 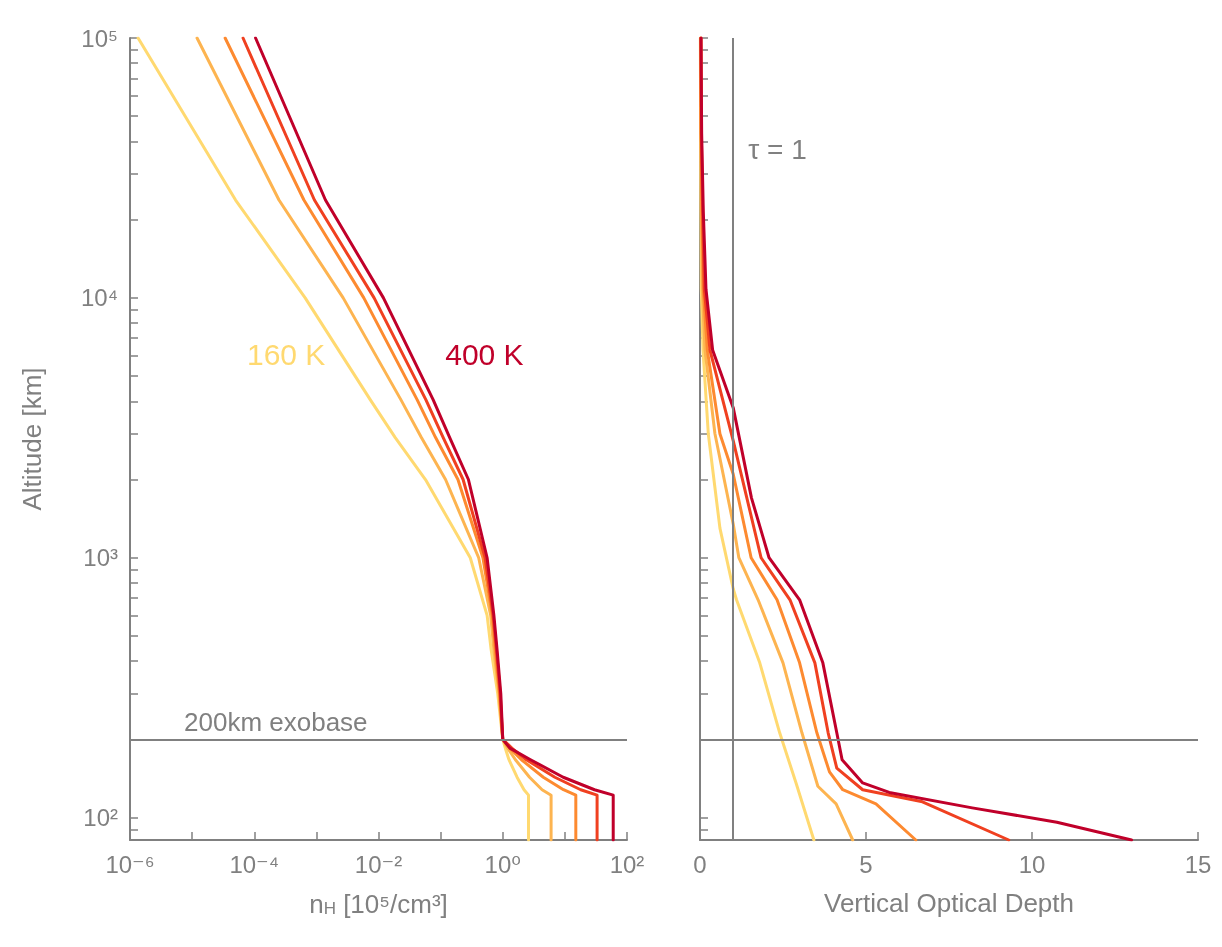 I want to click on ref-line-label: 200km exobase, so click(x=276, y=722).